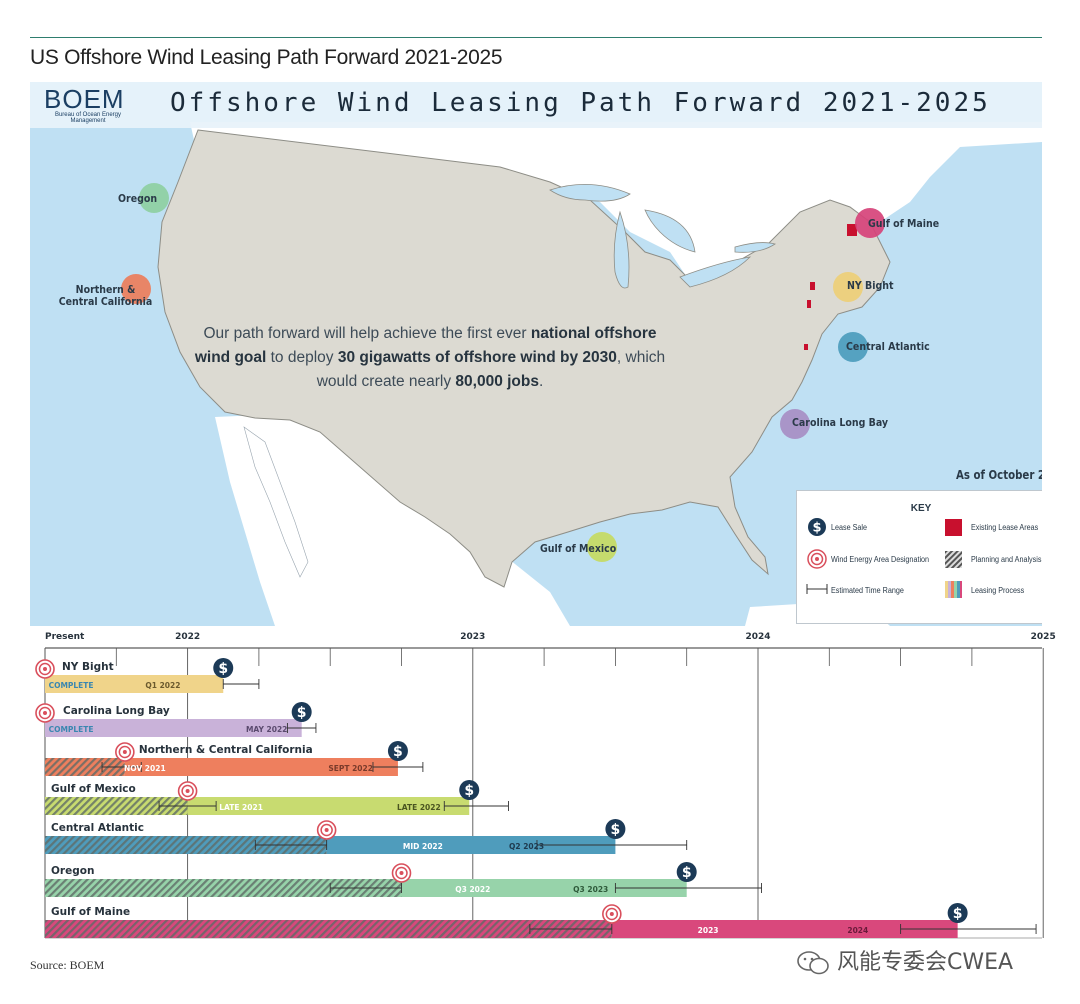 The image size is (1080, 1004). Describe the element at coordinates (67, 965) in the screenshot. I see `source-note: Source: BOEM` at that location.